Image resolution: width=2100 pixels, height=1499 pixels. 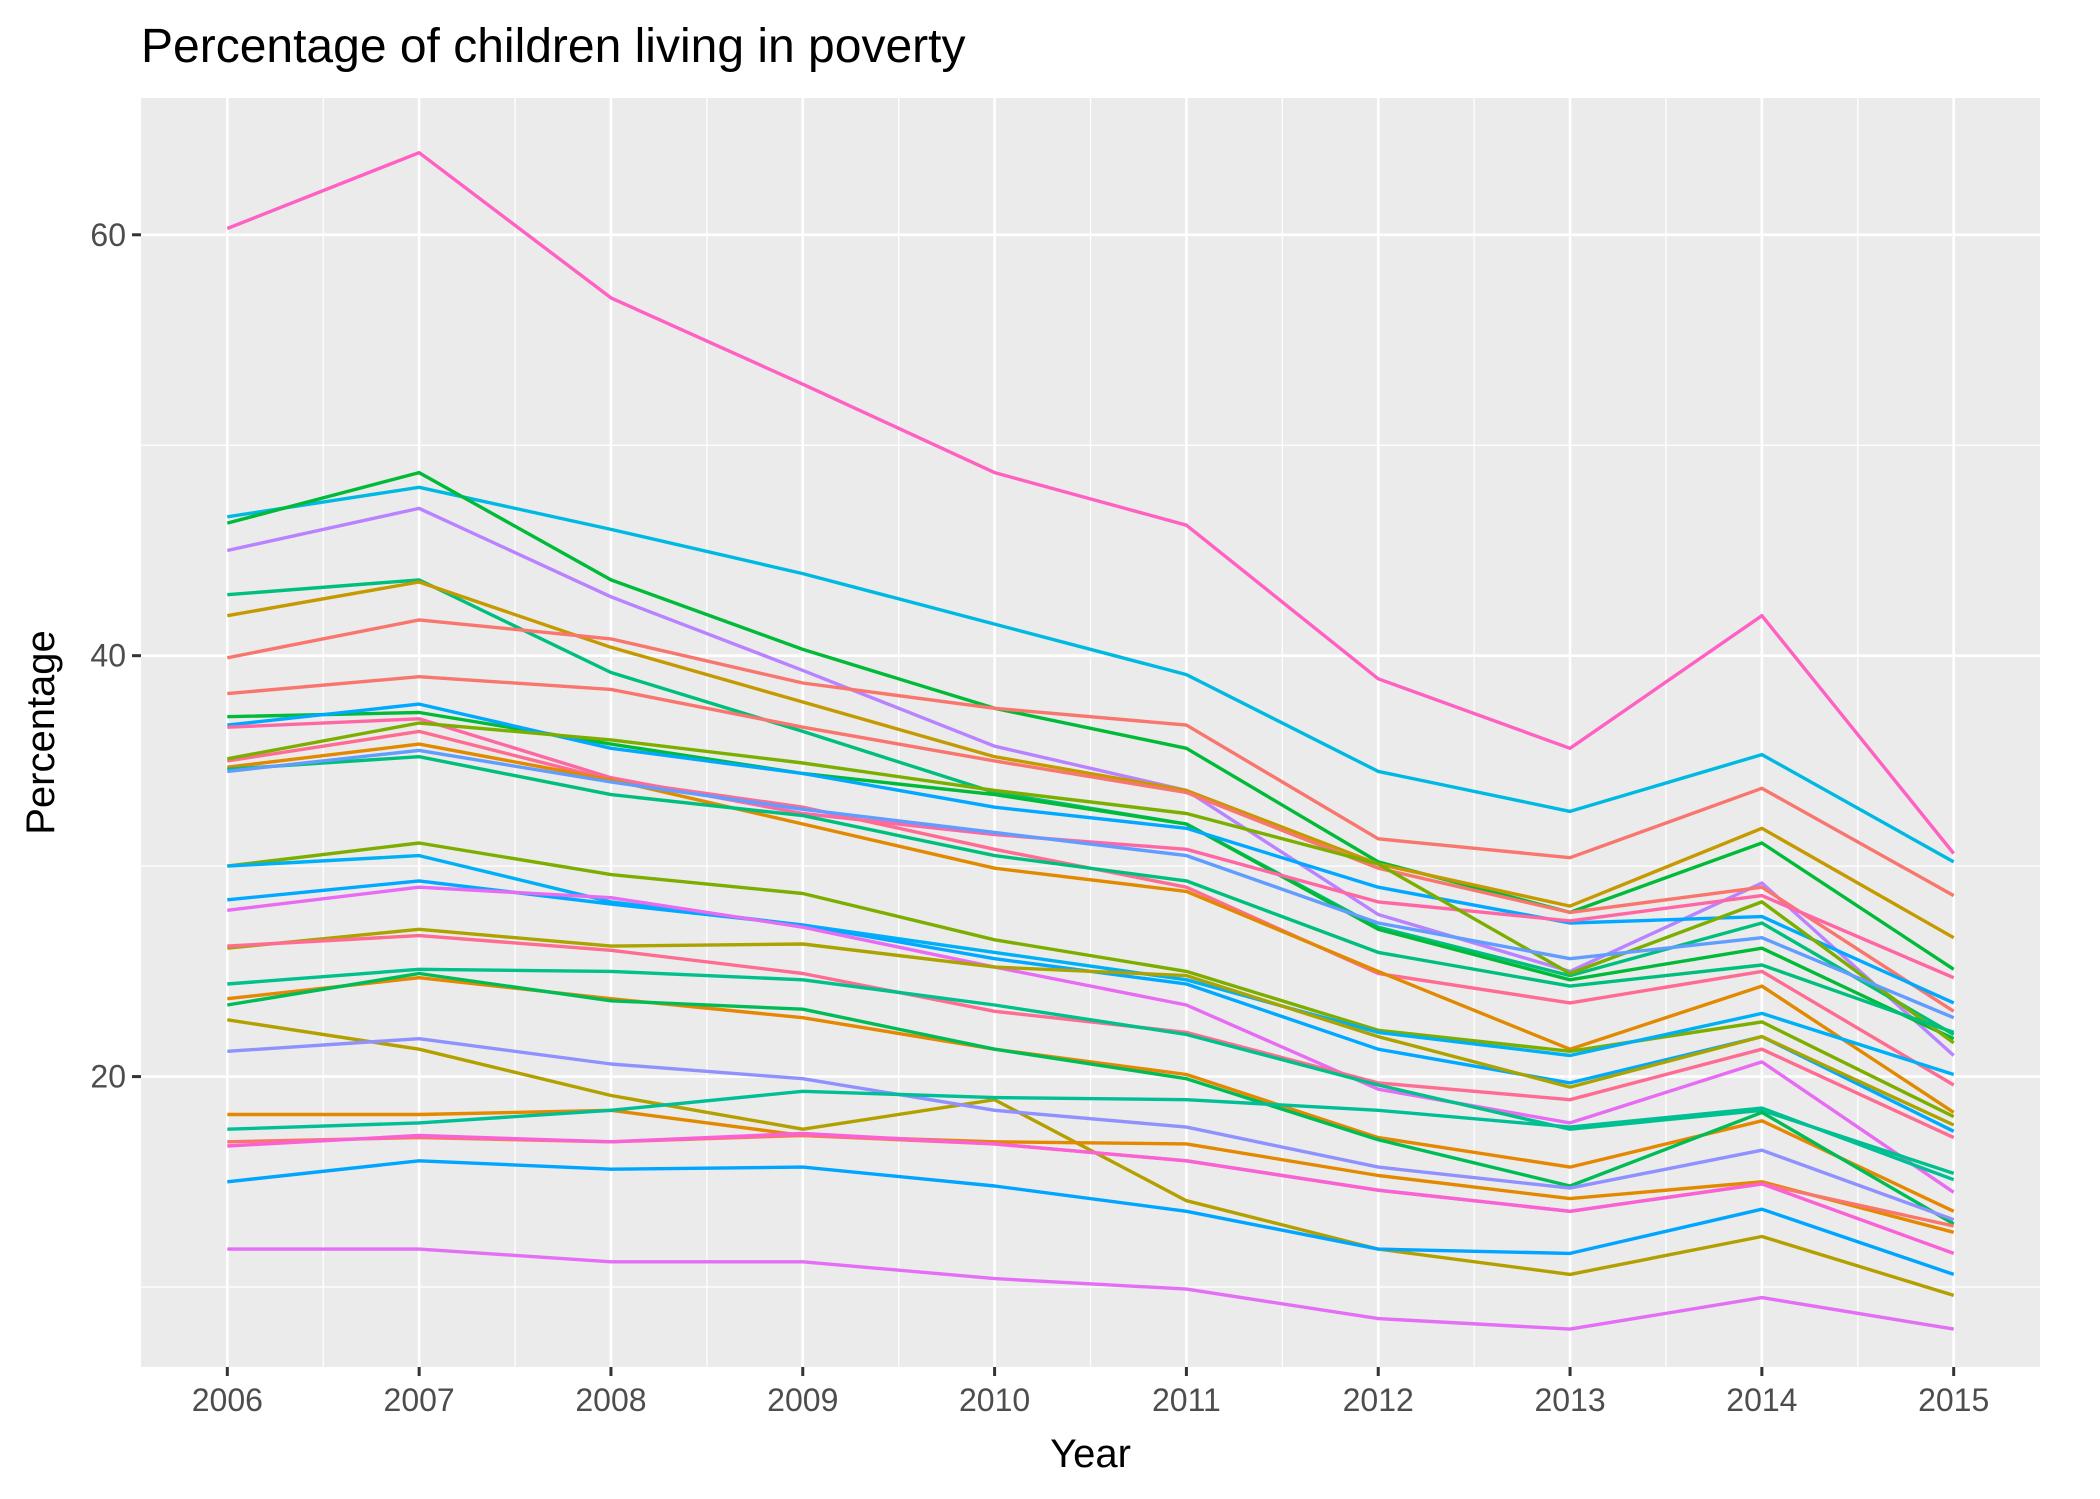 What do you see at coordinates (1569, 1400) in the screenshot?
I see `x-tick-label: 2013` at bounding box center [1569, 1400].